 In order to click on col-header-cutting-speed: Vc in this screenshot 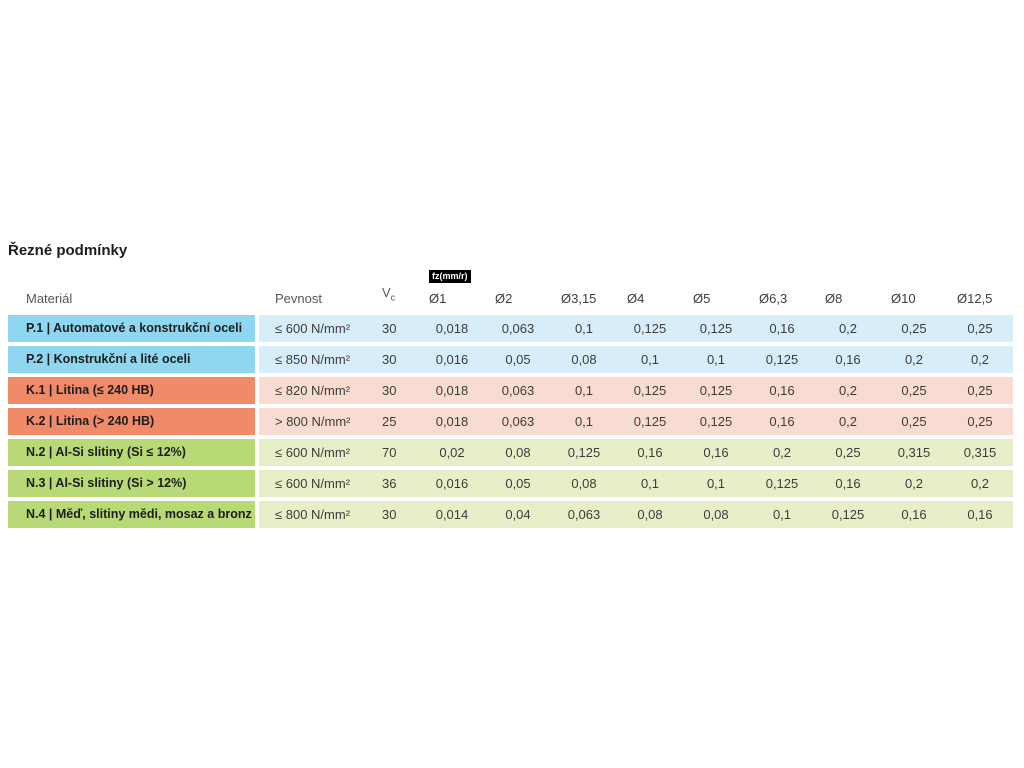, I will do `click(394, 298)`.